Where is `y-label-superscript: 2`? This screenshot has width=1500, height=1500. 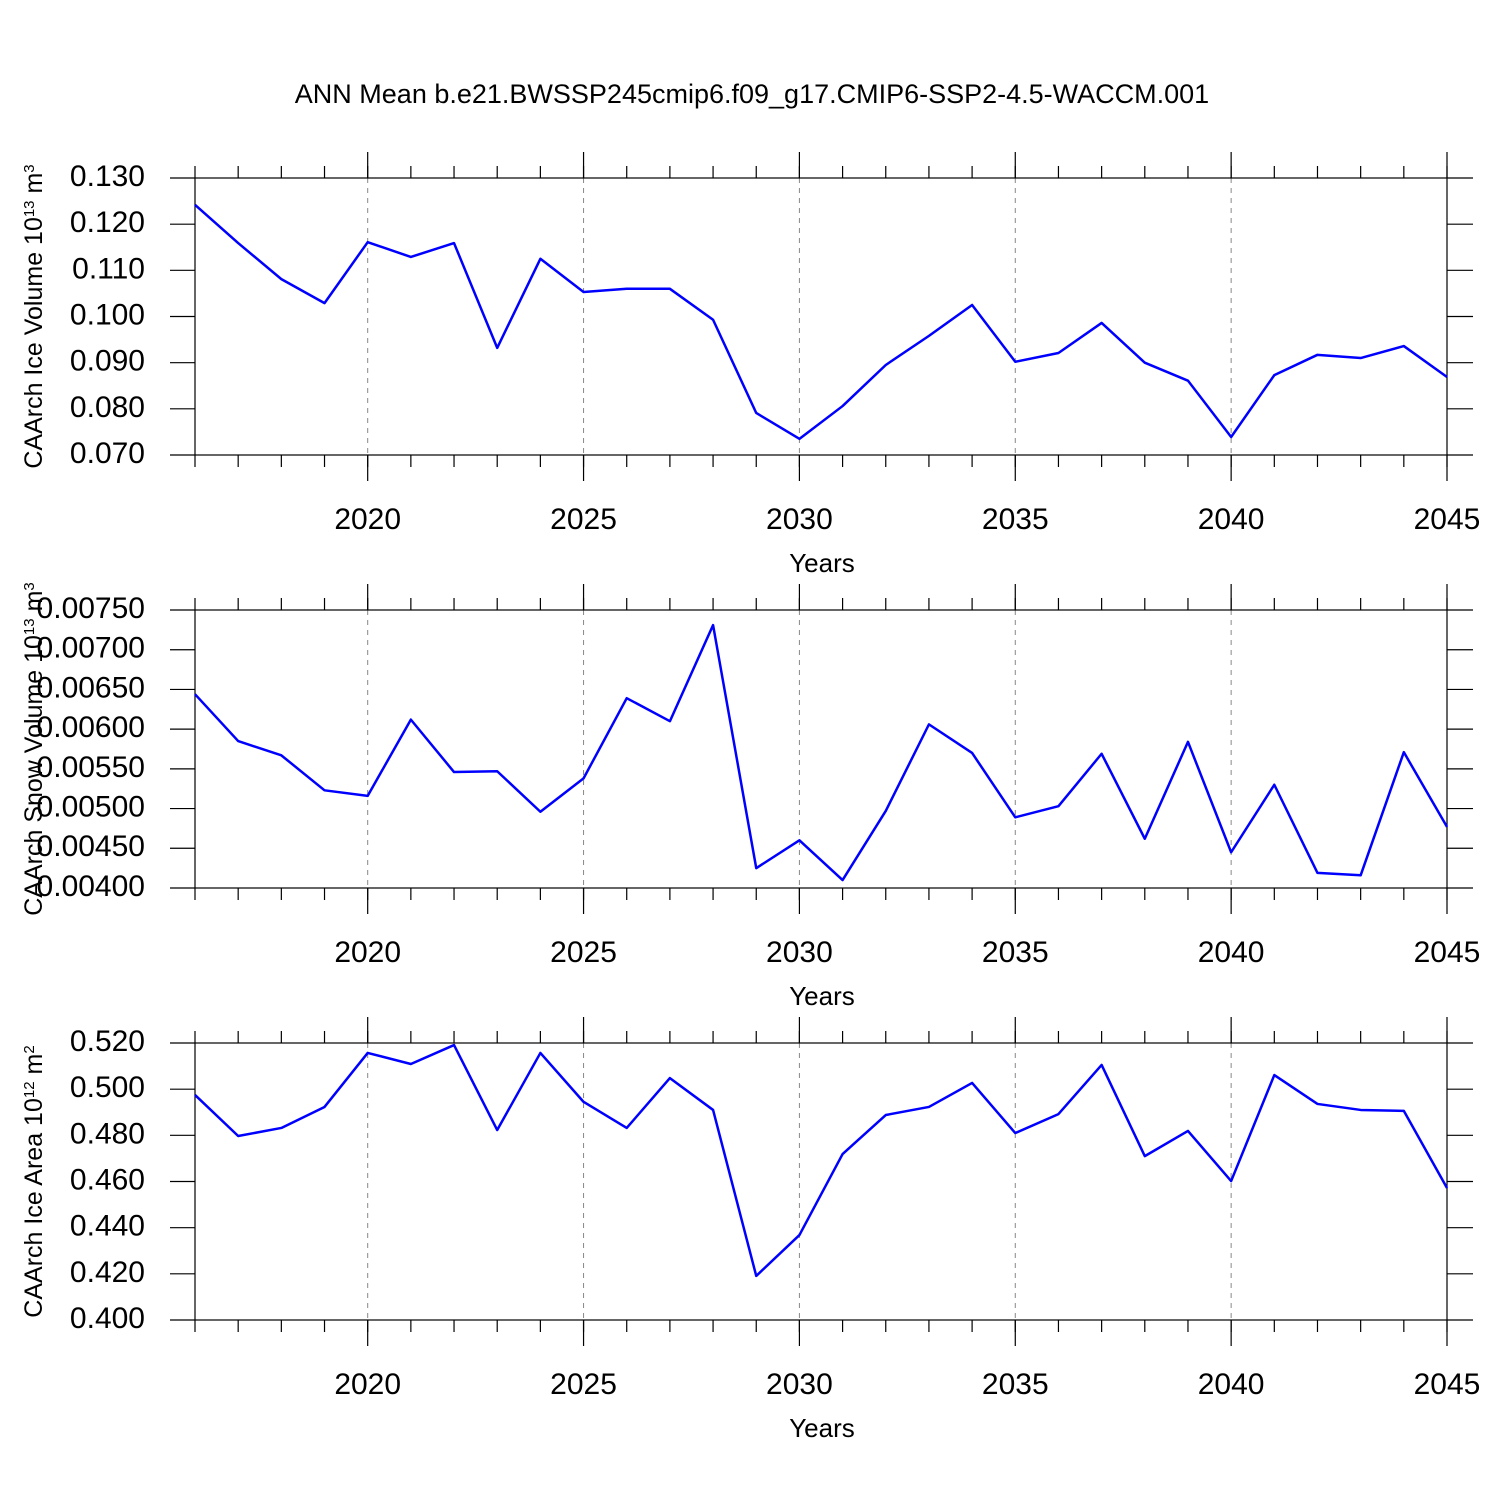 y-label-superscript: 2 is located at coordinates (29, 1049).